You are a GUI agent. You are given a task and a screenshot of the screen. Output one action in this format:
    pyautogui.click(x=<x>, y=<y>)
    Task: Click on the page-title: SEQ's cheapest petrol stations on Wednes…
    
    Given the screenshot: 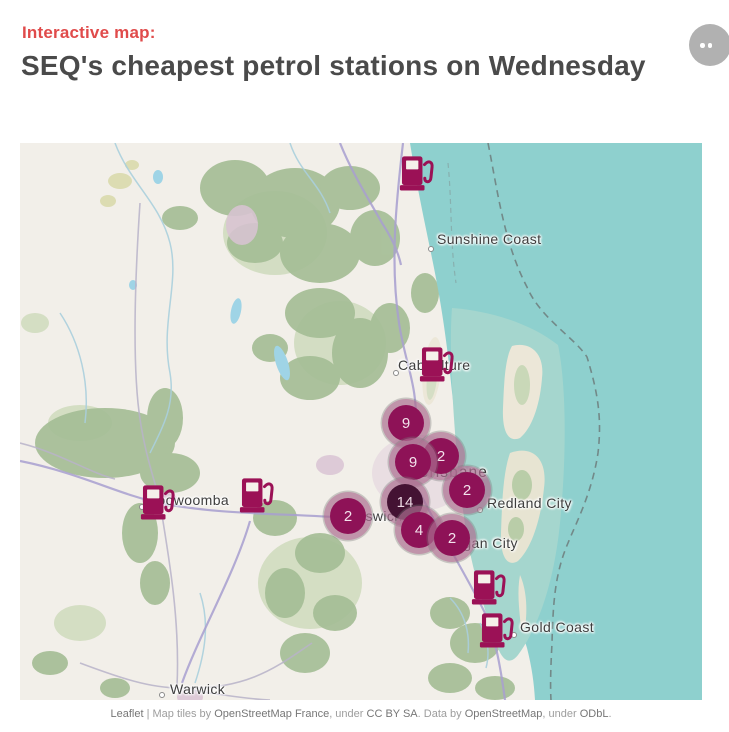 What is the action you would take?
    pyautogui.click(x=333, y=65)
    